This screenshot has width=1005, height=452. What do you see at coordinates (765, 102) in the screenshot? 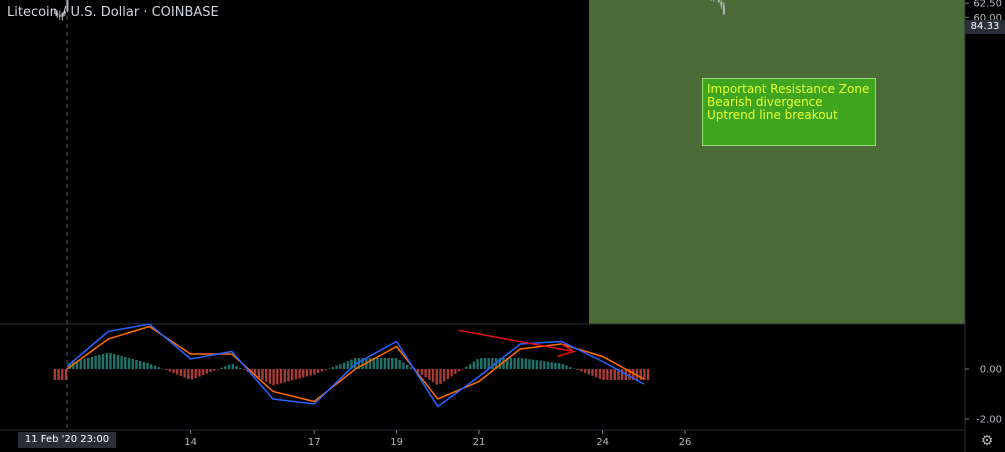
I see `annotation-line-divergence: Bearish divergence` at bounding box center [765, 102].